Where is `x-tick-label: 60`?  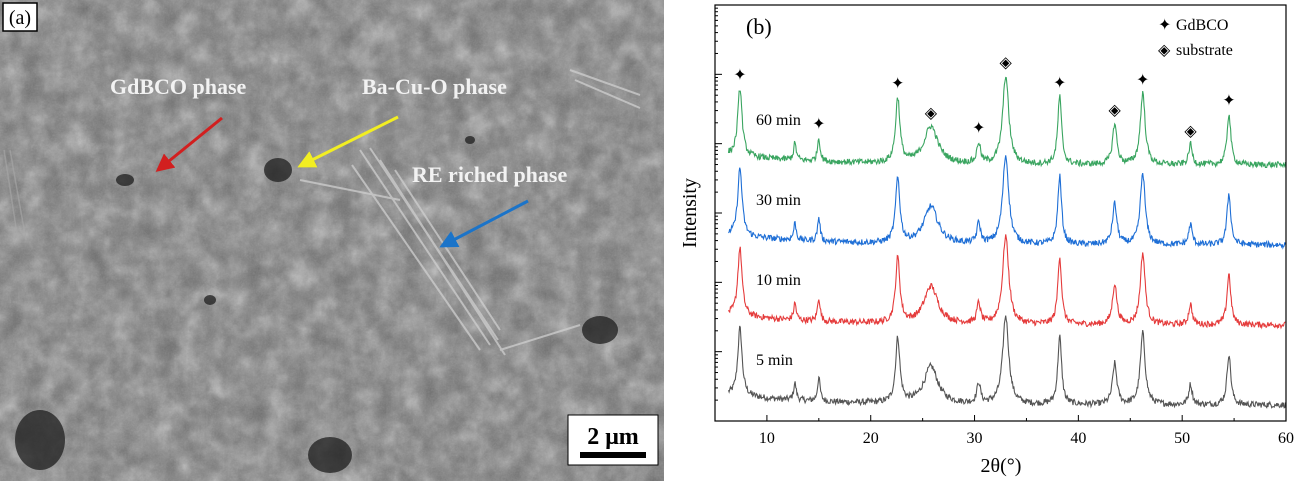
x-tick-label: 60 is located at coordinates (1286, 438).